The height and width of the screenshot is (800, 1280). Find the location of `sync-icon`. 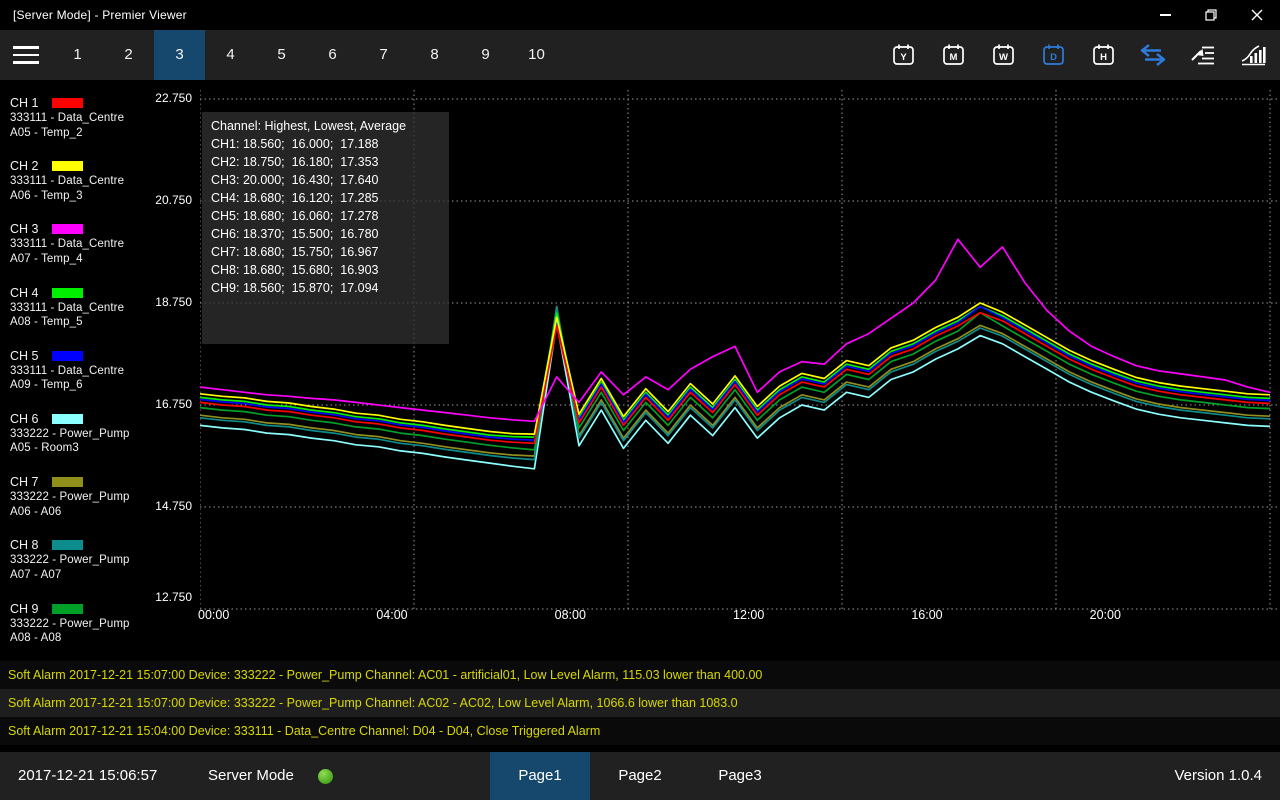

sync-icon is located at coordinates (1153, 55).